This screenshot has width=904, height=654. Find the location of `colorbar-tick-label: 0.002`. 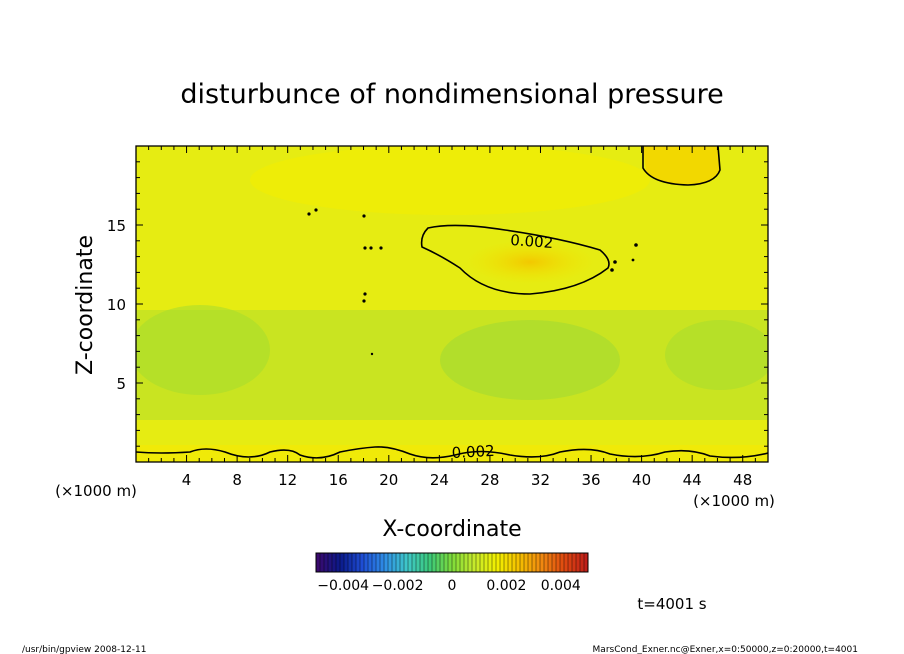

colorbar-tick-label: 0.002 is located at coordinates (506, 586).